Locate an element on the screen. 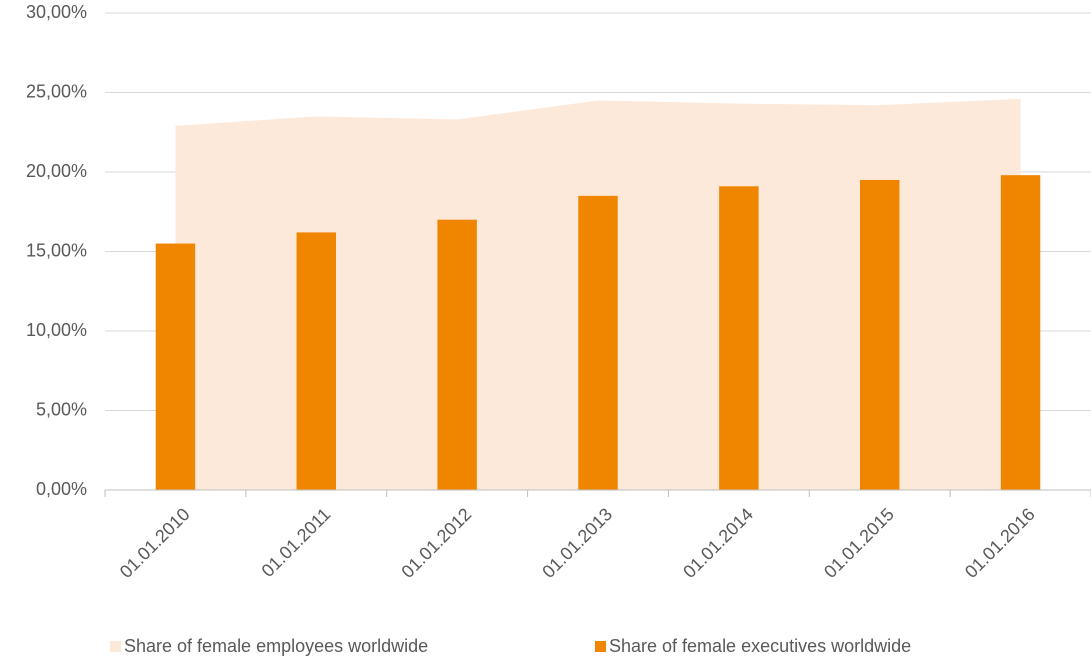  y-tick-label: 5,00% is located at coordinates (61, 409).